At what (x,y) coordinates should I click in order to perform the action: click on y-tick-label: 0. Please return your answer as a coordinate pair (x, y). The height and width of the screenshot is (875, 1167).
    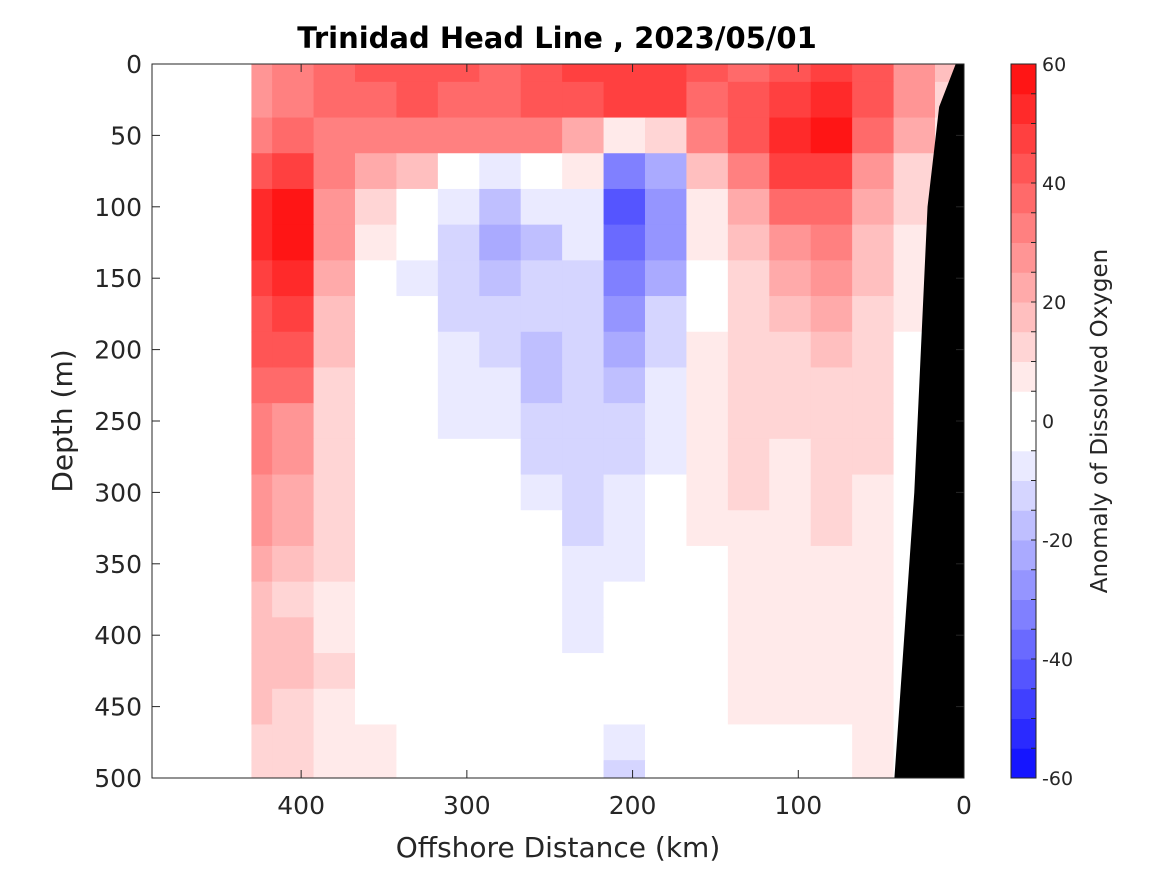
    Looking at the image, I should click on (134, 64).